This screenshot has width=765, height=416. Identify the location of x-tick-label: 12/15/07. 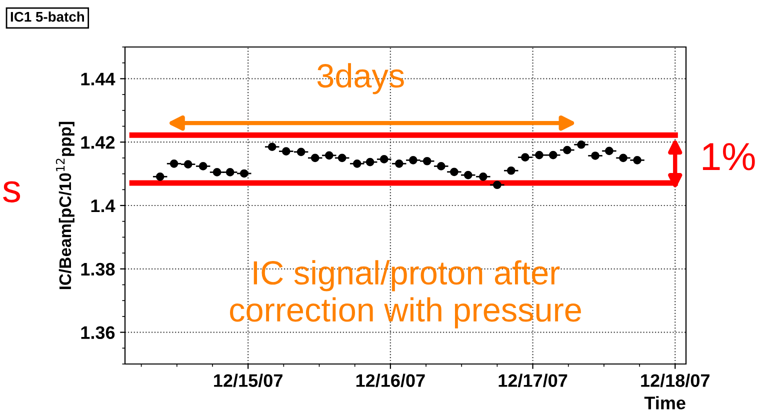
(248, 381).